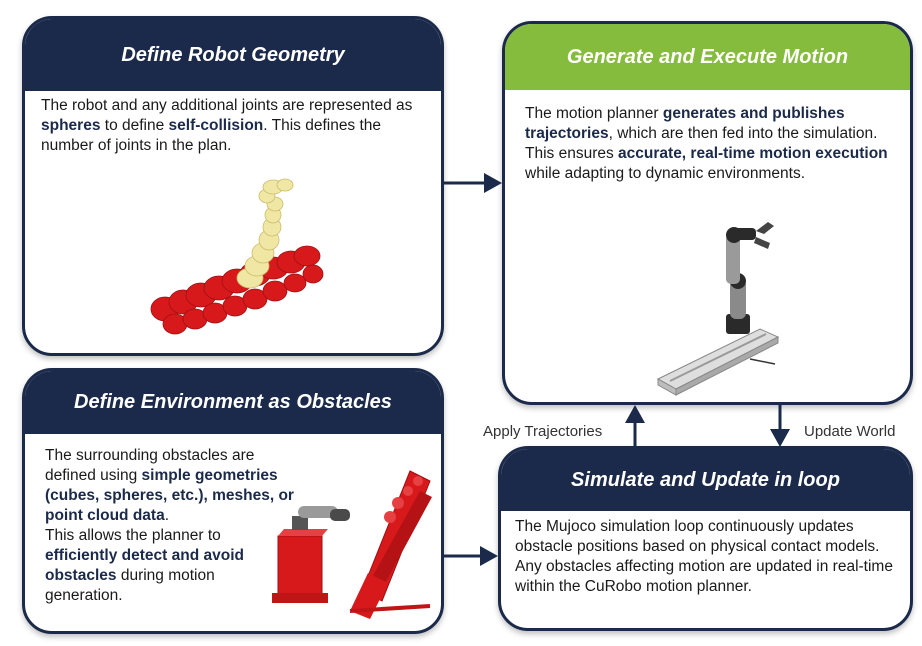 This screenshot has height=646, width=922. I want to click on bold-text: spheres, so click(71, 125).